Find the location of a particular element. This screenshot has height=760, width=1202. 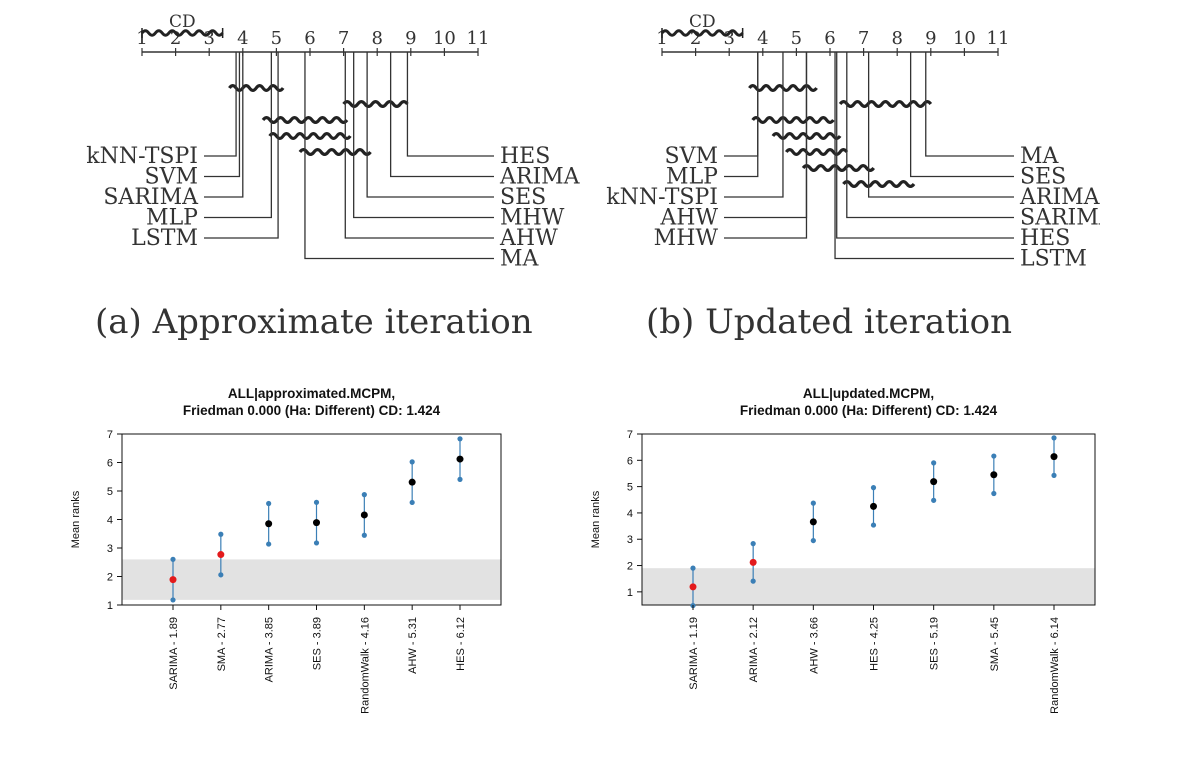

cd-tick-label: 6 is located at coordinates (829, 38).